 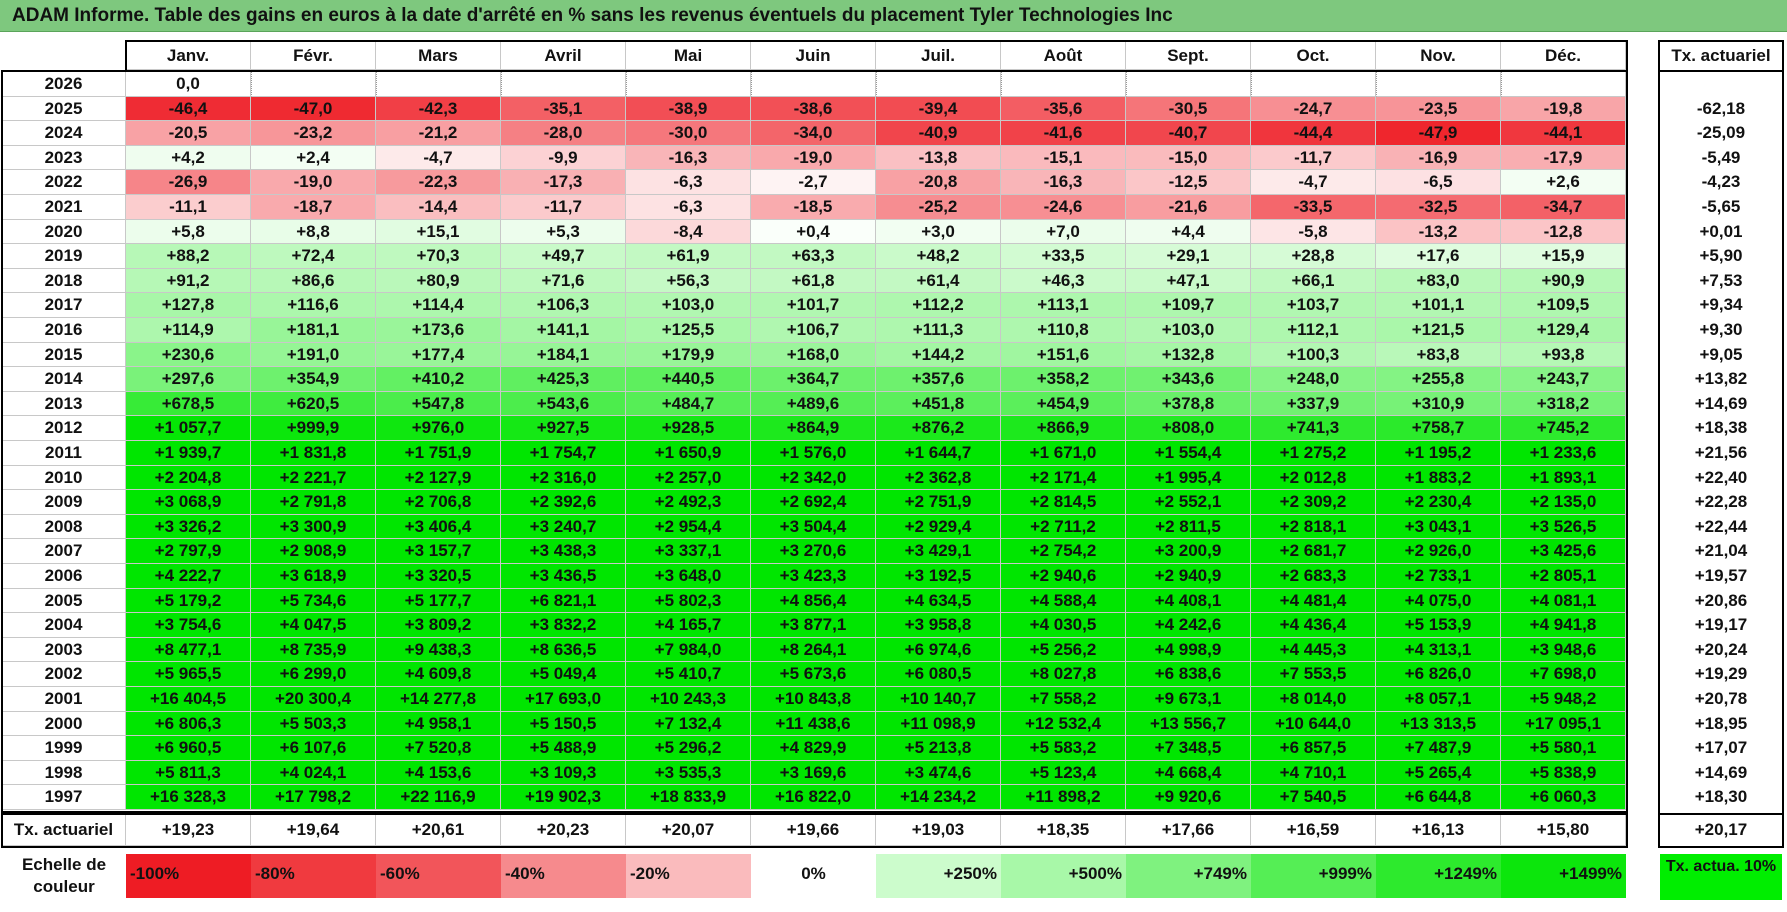 What do you see at coordinates (1721, 280) in the screenshot?
I see `rate-cell: +7,53` at bounding box center [1721, 280].